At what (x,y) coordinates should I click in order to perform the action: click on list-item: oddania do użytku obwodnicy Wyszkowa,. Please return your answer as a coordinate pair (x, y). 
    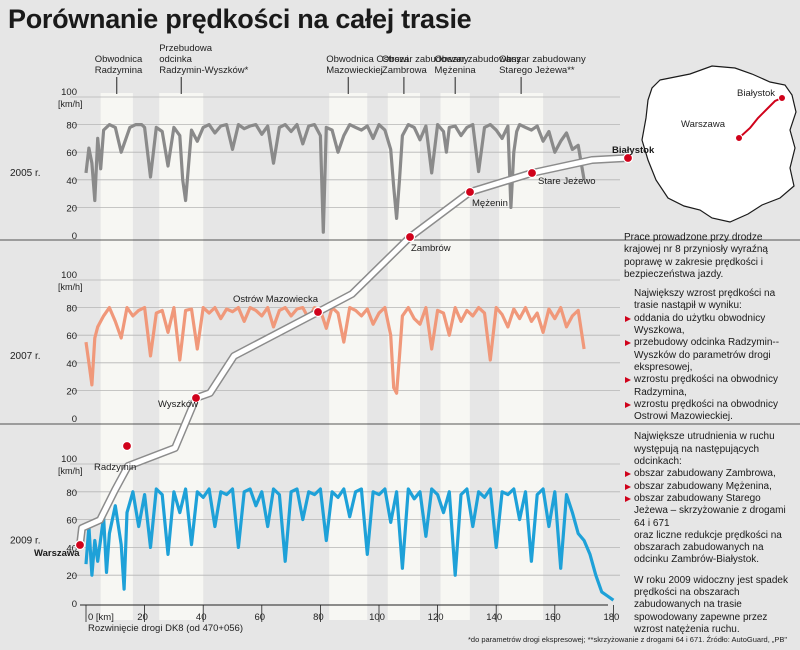
    Looking at the image, I should click on (710, 325).